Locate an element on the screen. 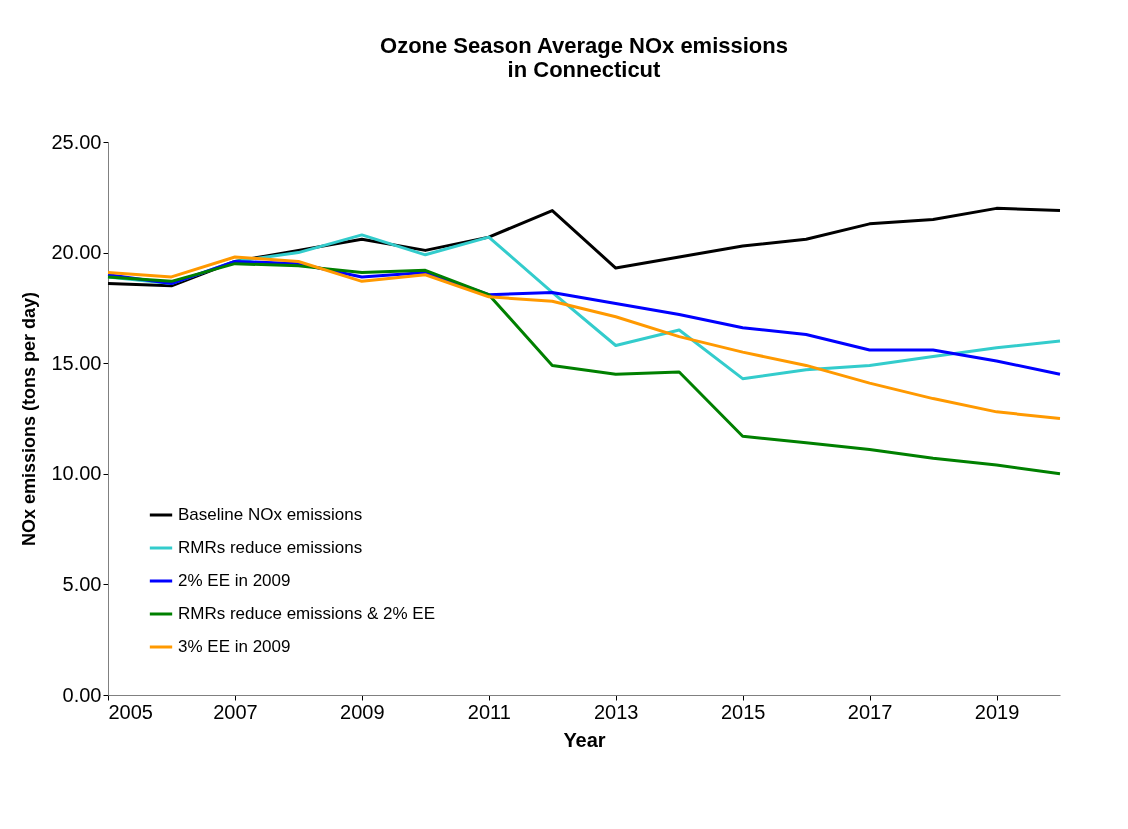  legend-label: 3% EE in 2009 is located at coordinates (234, 646).